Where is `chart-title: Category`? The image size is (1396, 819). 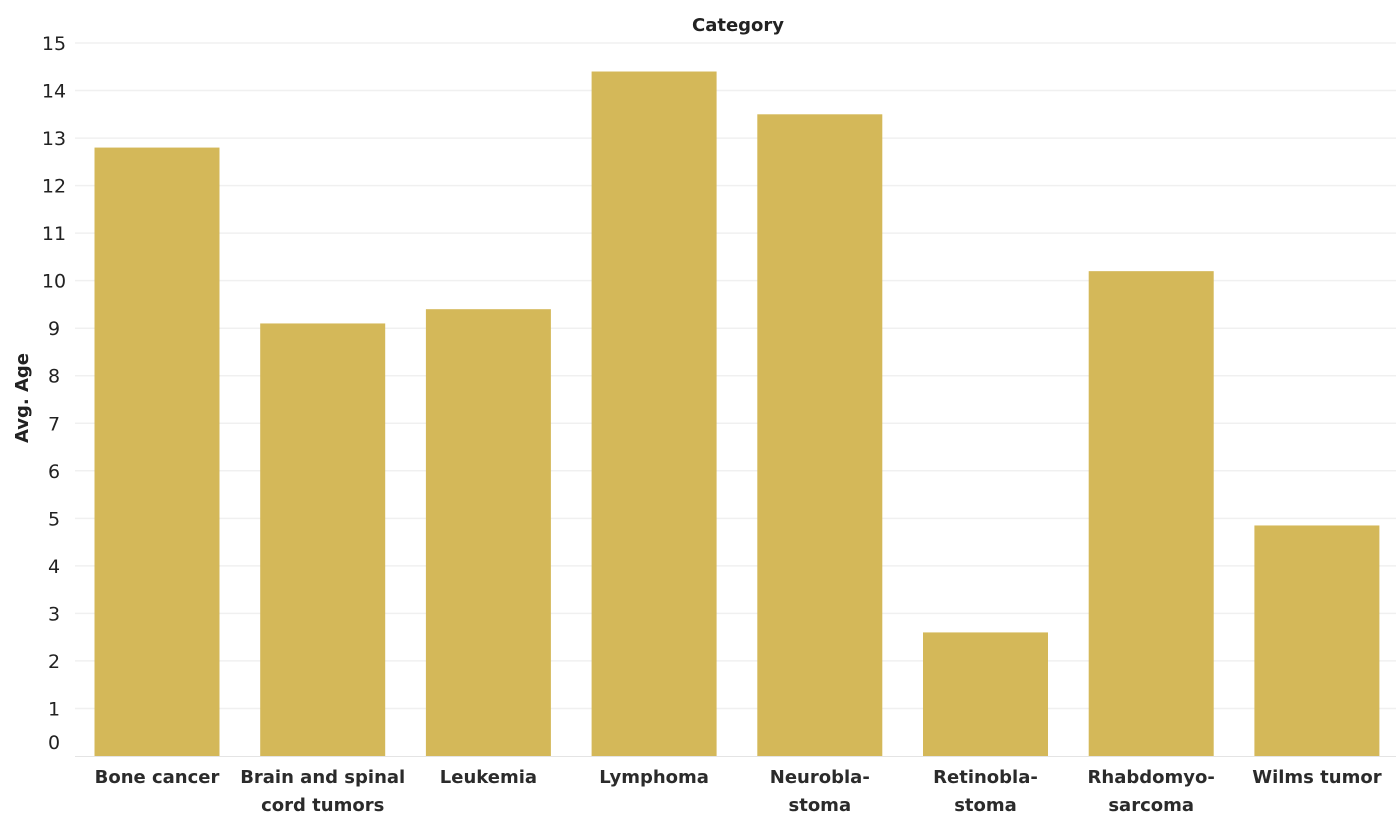
chart-title: Category is located at coordinates (738, 25).